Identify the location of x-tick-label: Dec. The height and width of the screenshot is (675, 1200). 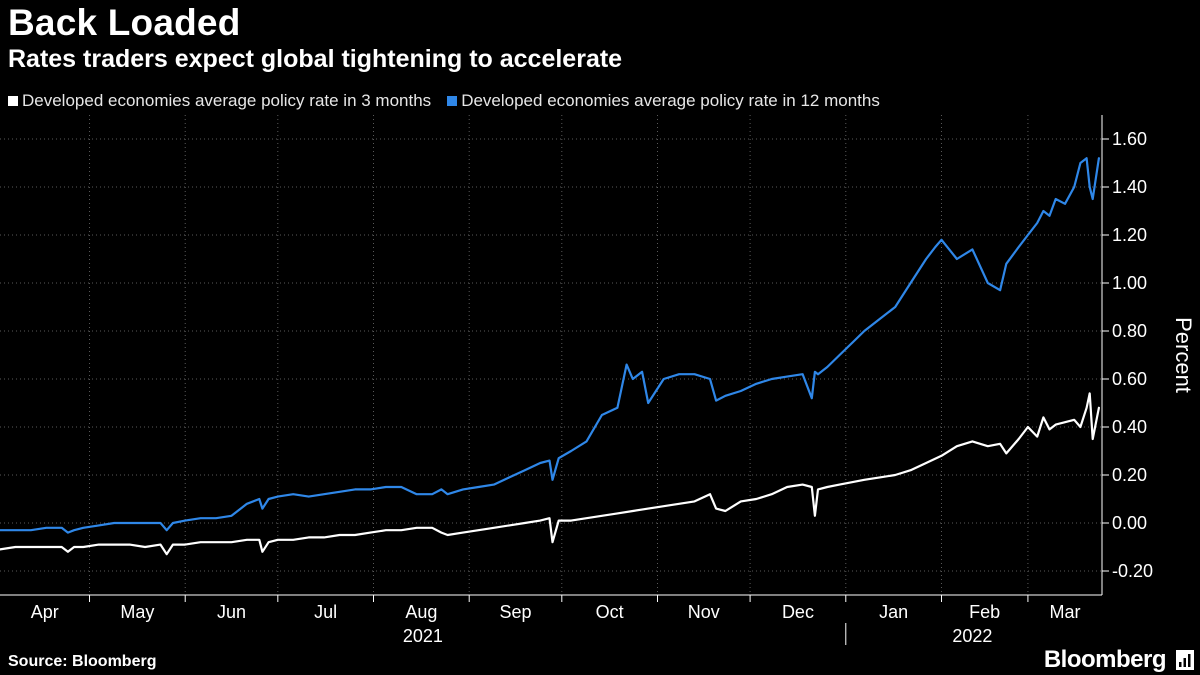
(798, 612).